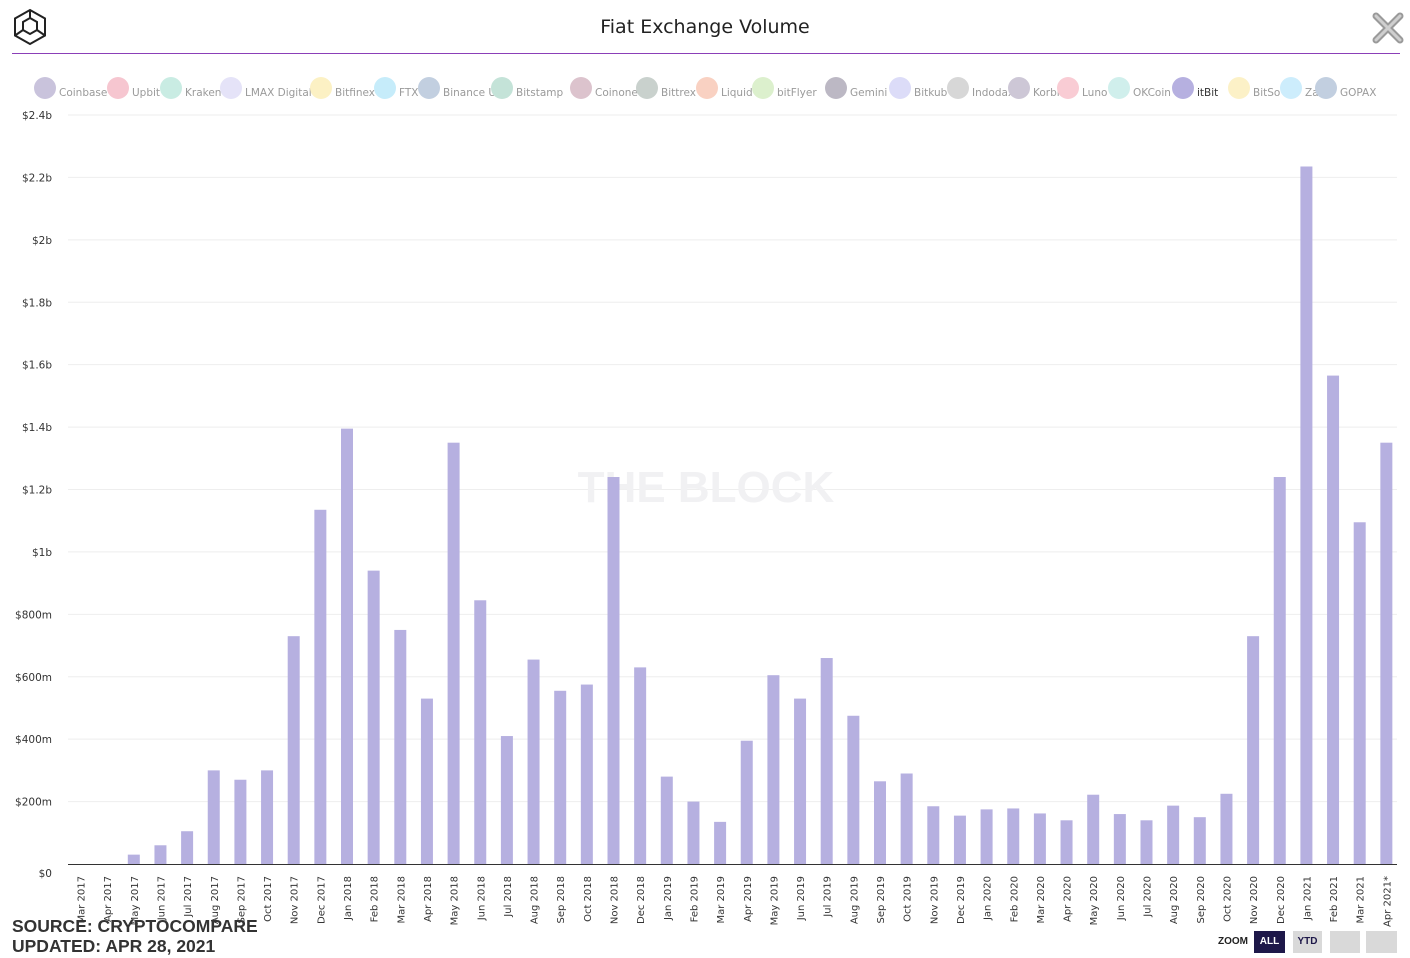  Describe the element at coordinates (37, 428) in the screenshot. I see `y-tick-label: $1.4b` at that location.